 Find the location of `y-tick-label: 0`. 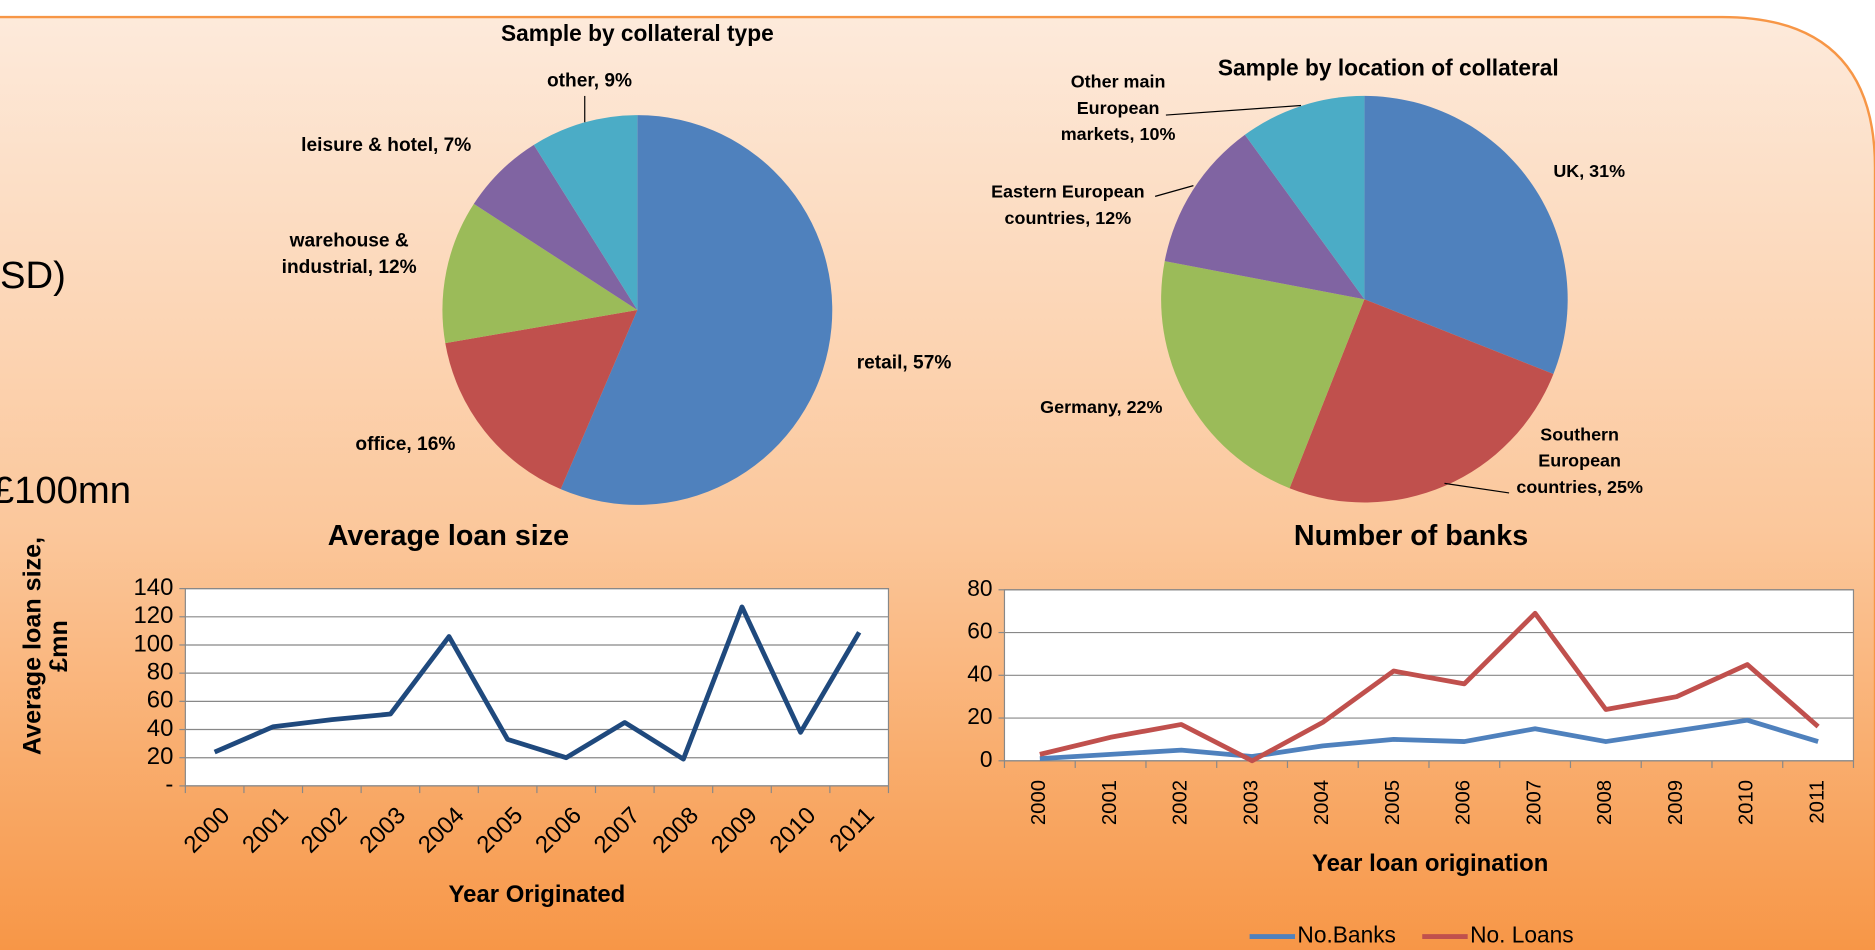

y-tick-label: 0 is located at coordinates (986, 759).